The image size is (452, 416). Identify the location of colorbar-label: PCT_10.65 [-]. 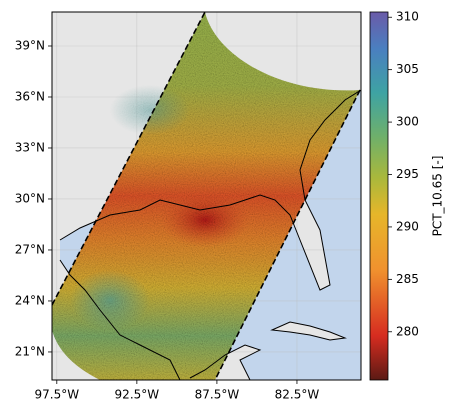
(438, 196).